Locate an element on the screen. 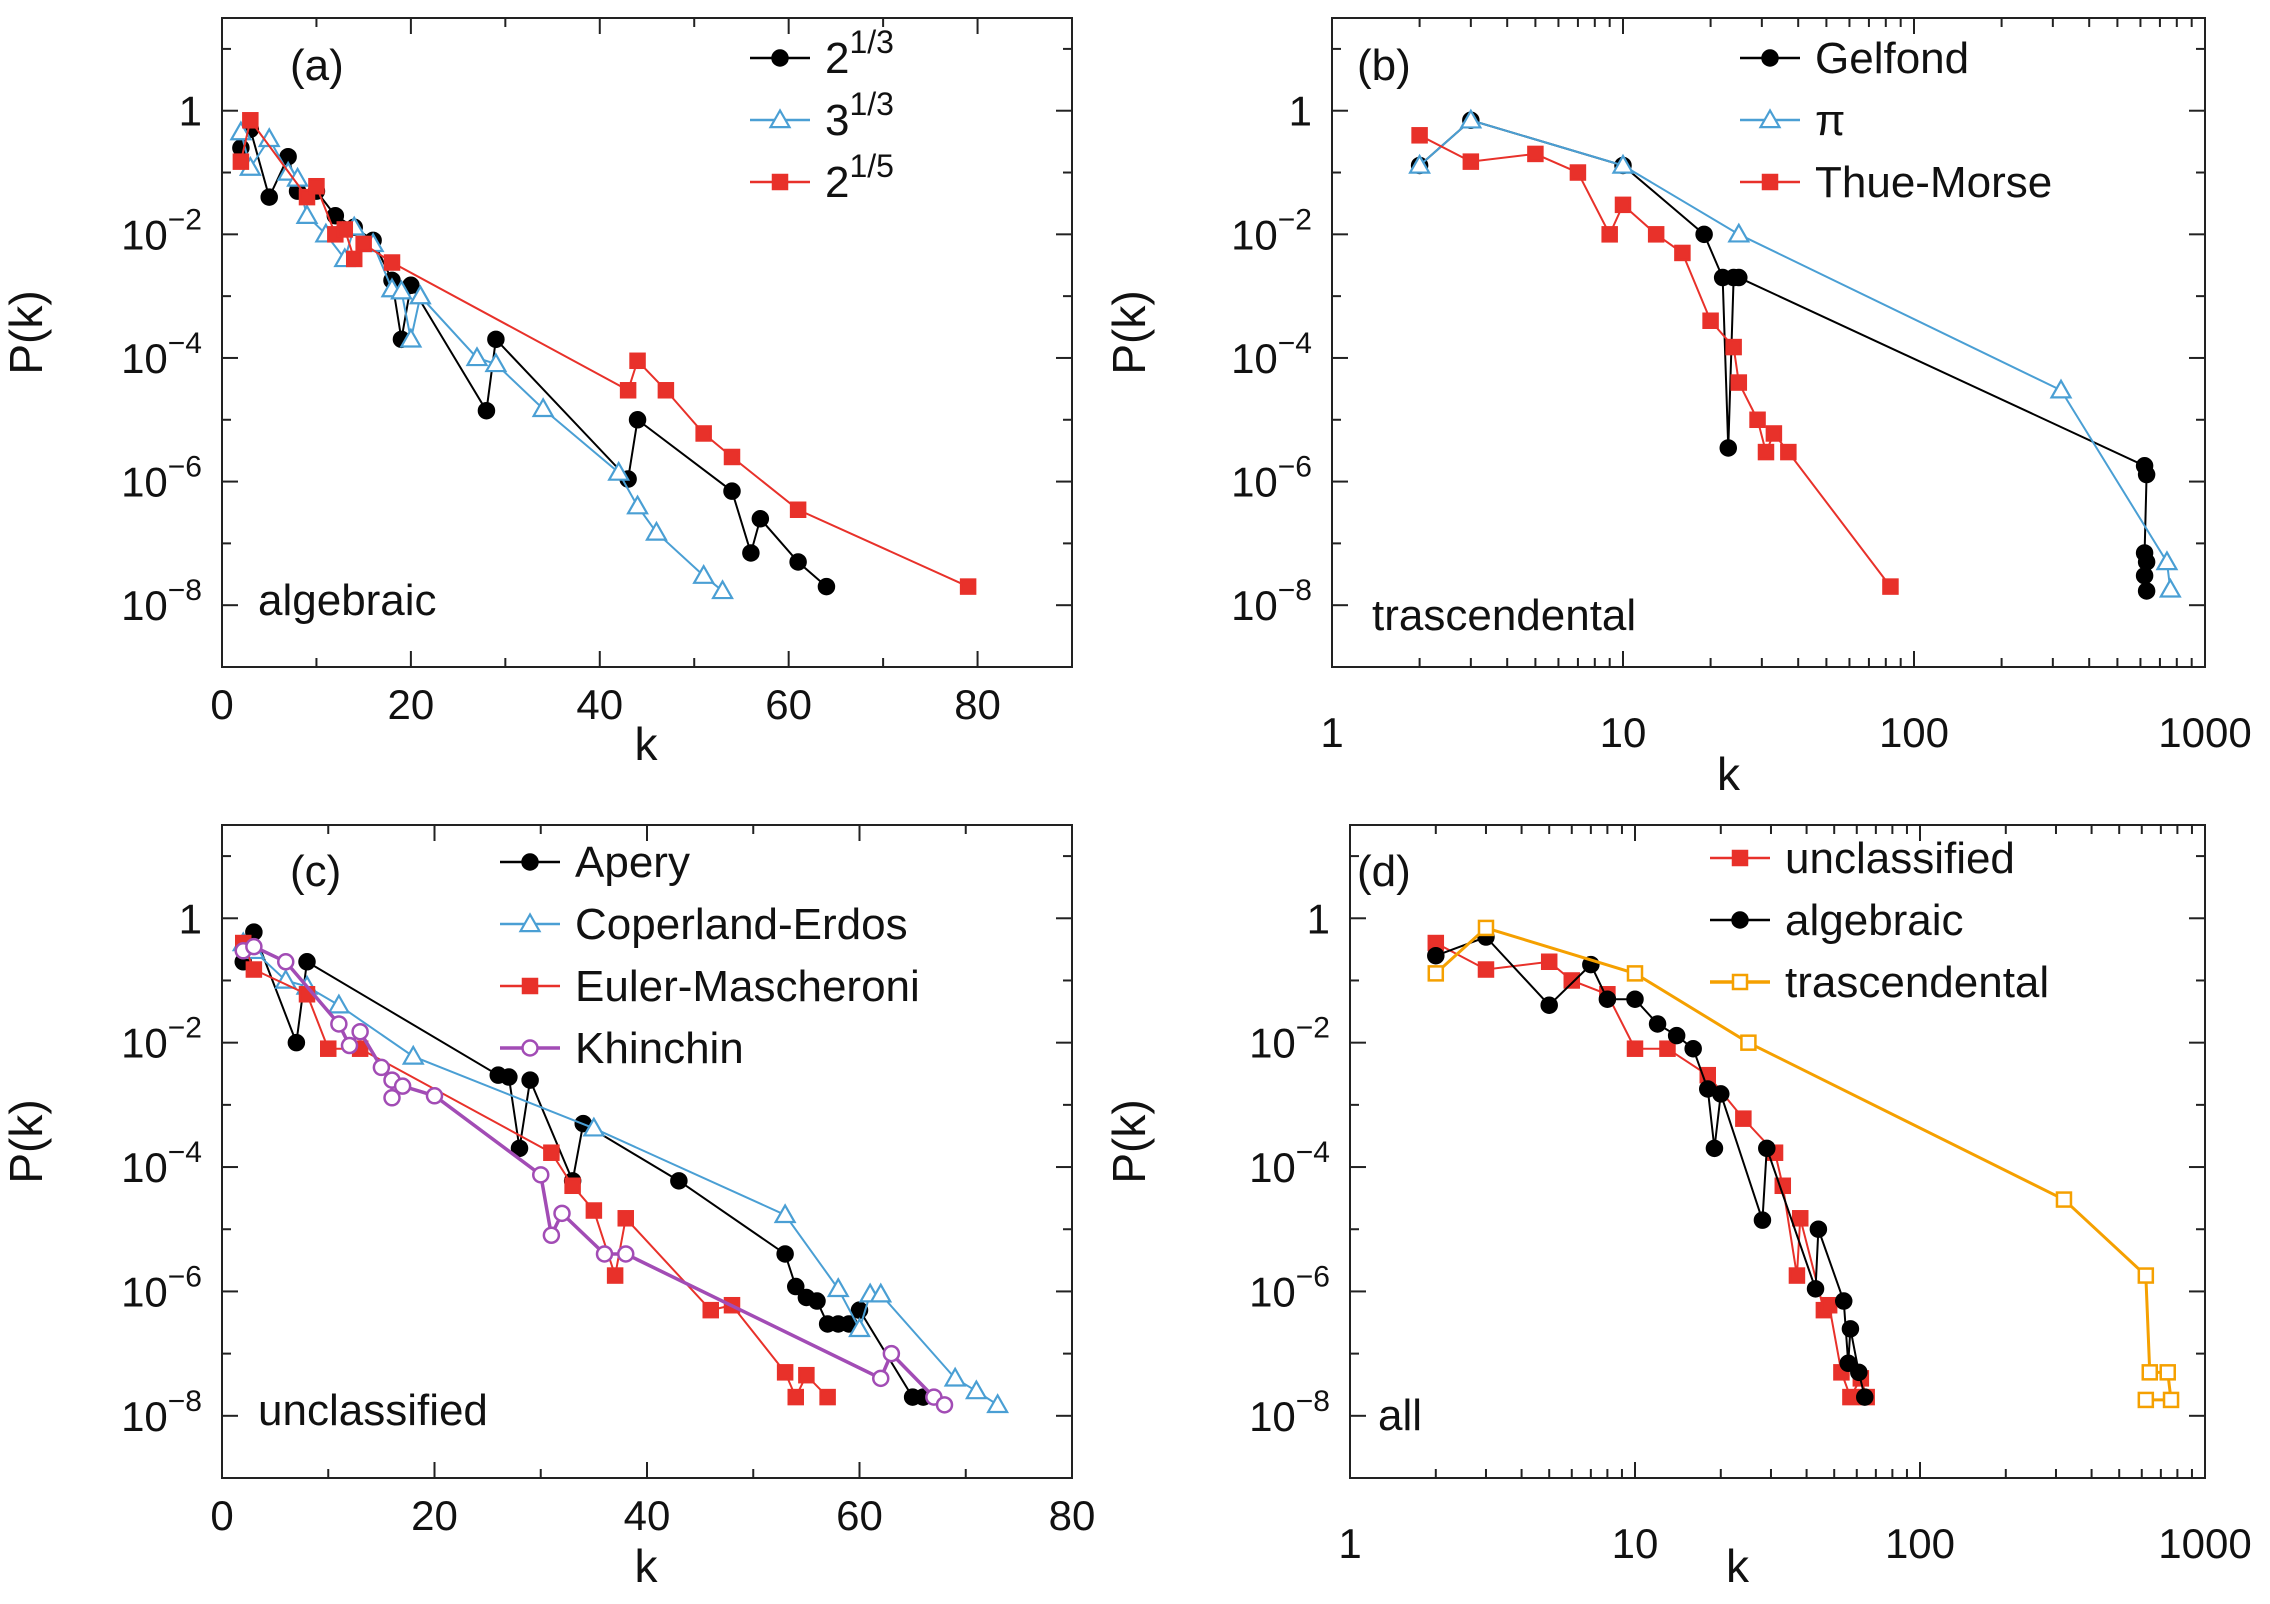  legend-label: π is located at coordinates (1830, 120).